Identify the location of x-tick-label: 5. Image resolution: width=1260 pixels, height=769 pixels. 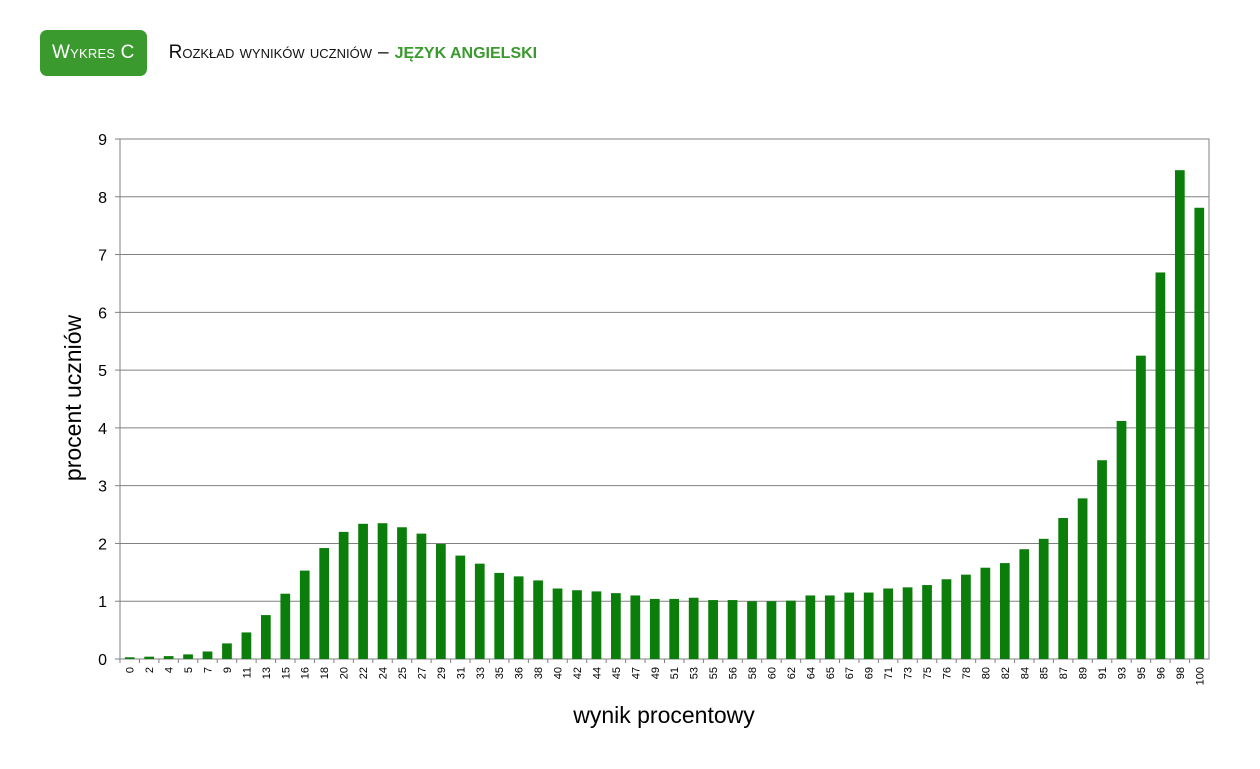
(189, 670).